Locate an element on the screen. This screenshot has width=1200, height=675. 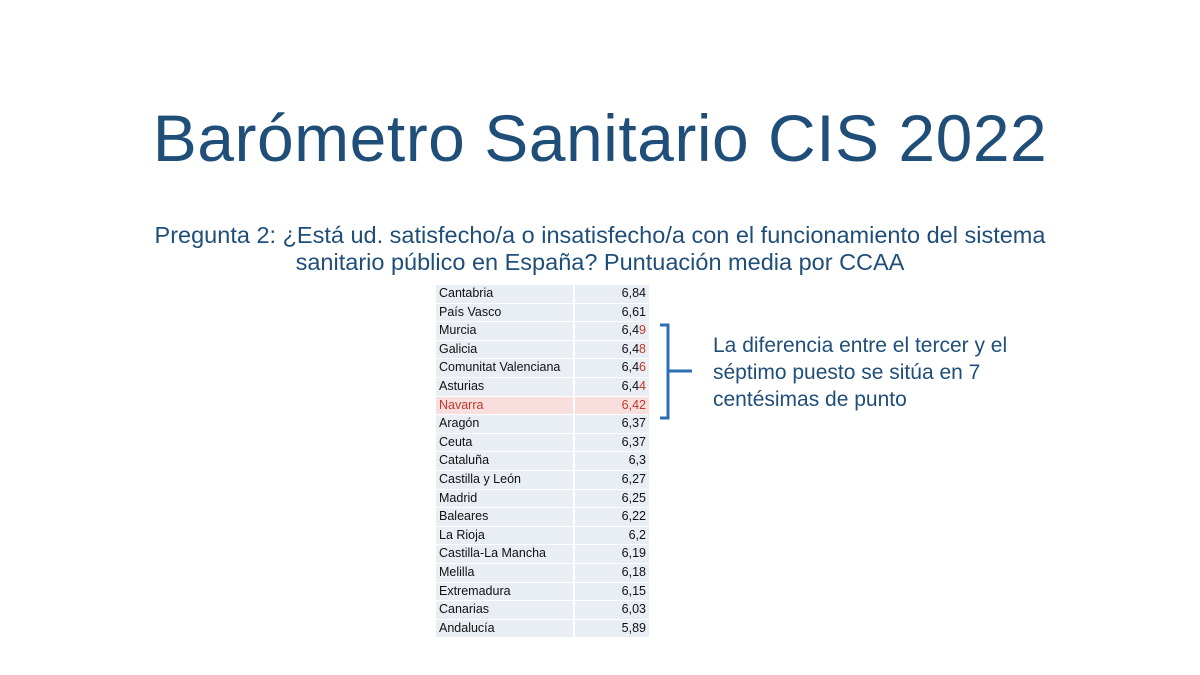
ccaa-score: 6,48 is located at coordinates (611, 350).